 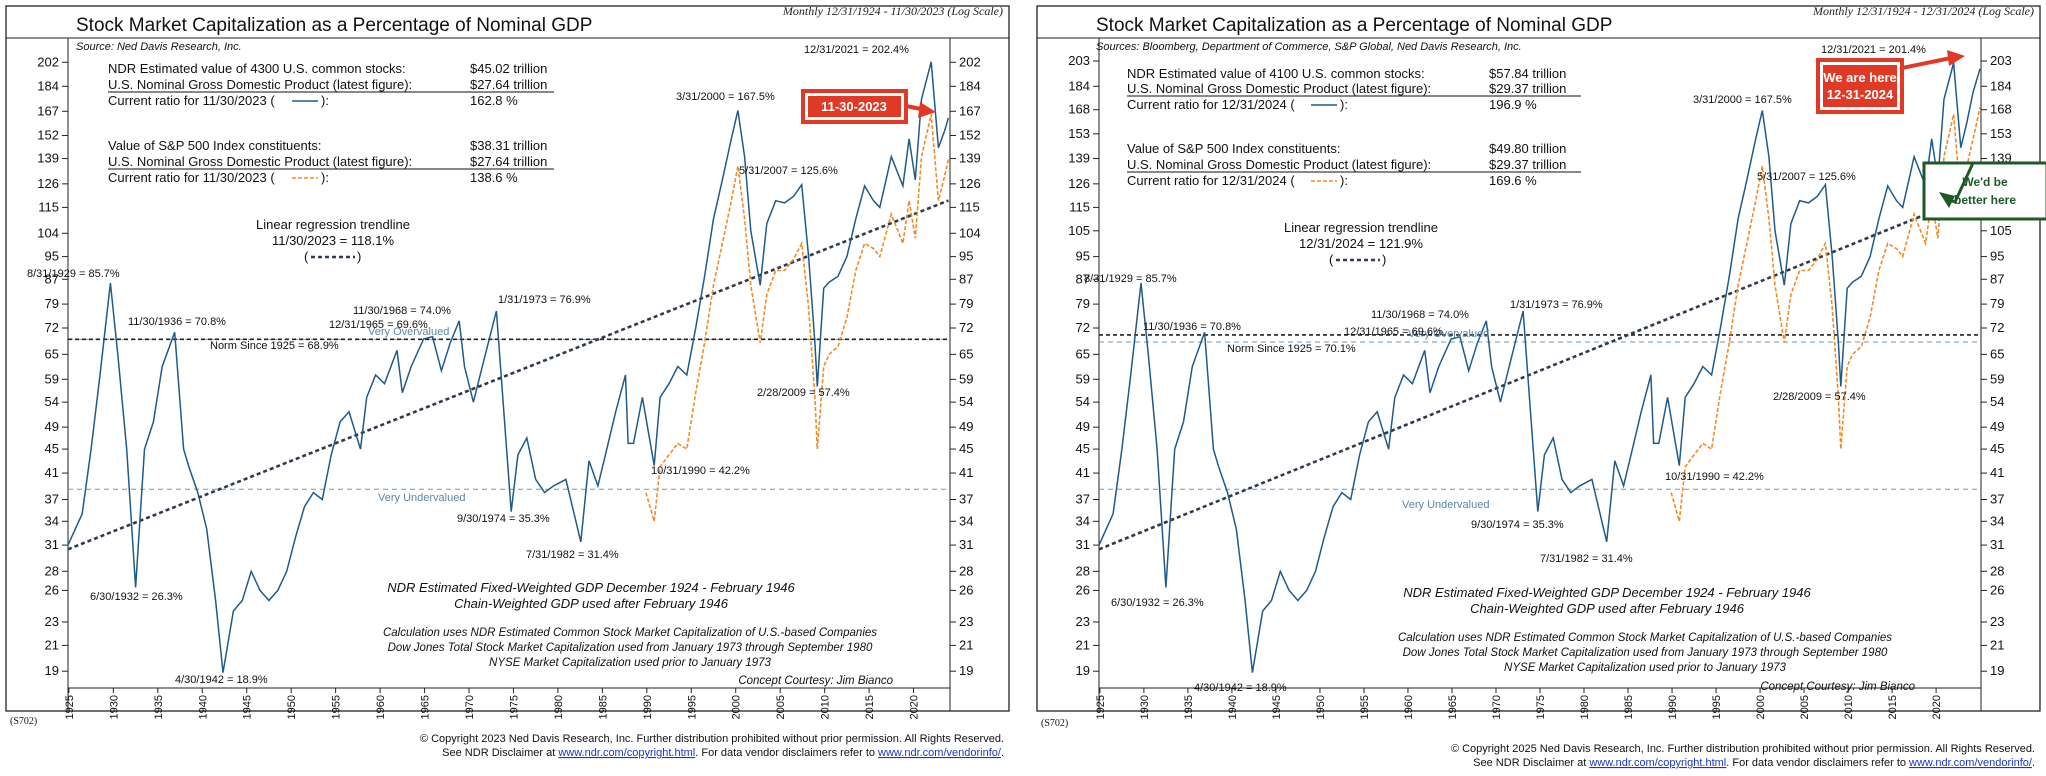 I want to click on x-tick-label: 2015, so click(x=870, y=707).